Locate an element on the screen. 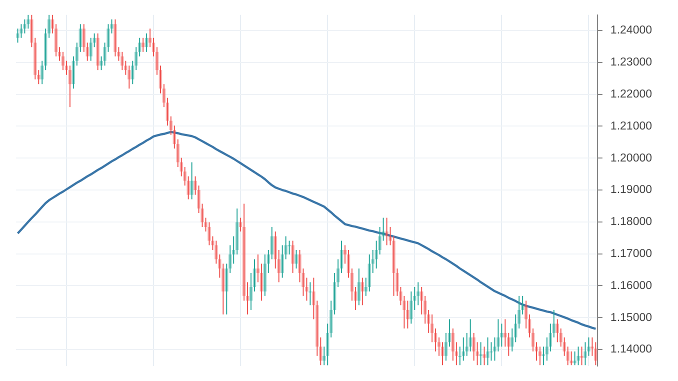  y-tick-label: 1.24000 is located at coordinates (631, 30).